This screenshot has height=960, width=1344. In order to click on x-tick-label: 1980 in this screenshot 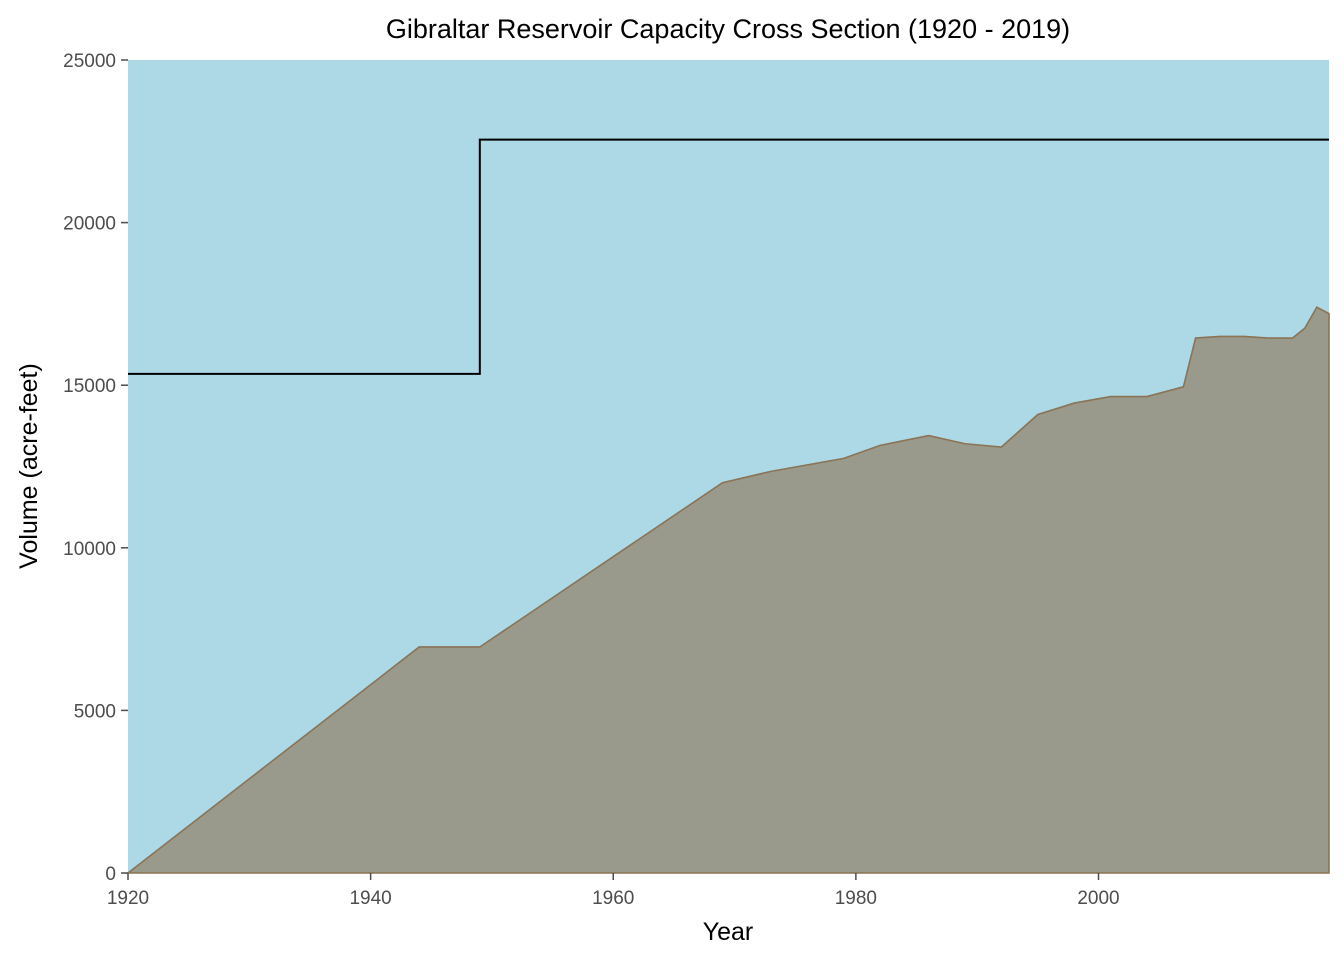, I will do `click(856, 898)`.